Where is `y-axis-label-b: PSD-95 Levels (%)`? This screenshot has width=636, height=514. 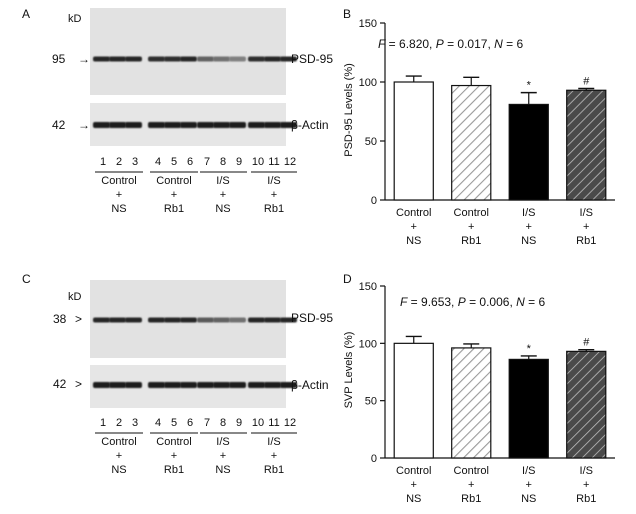 y-axis-label-b: PSD-95 Levels (%) is located at coordinates (349, 110).